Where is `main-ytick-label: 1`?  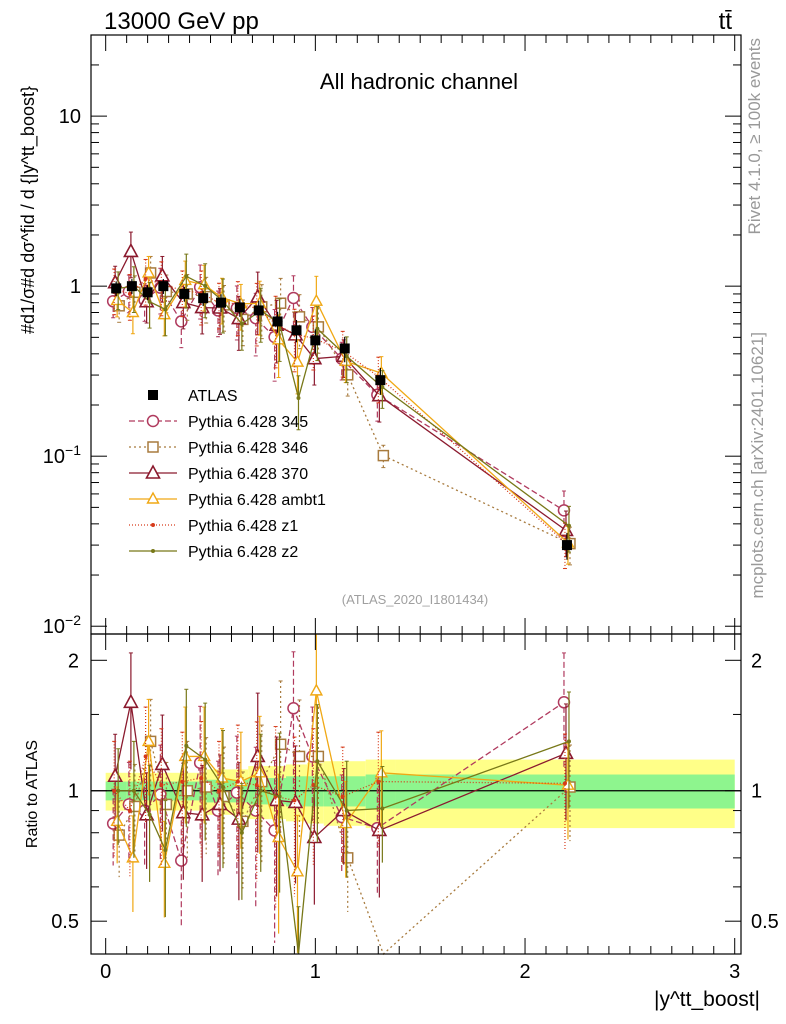
main-ytick-label: 1 is located at coordinates (75, 287).